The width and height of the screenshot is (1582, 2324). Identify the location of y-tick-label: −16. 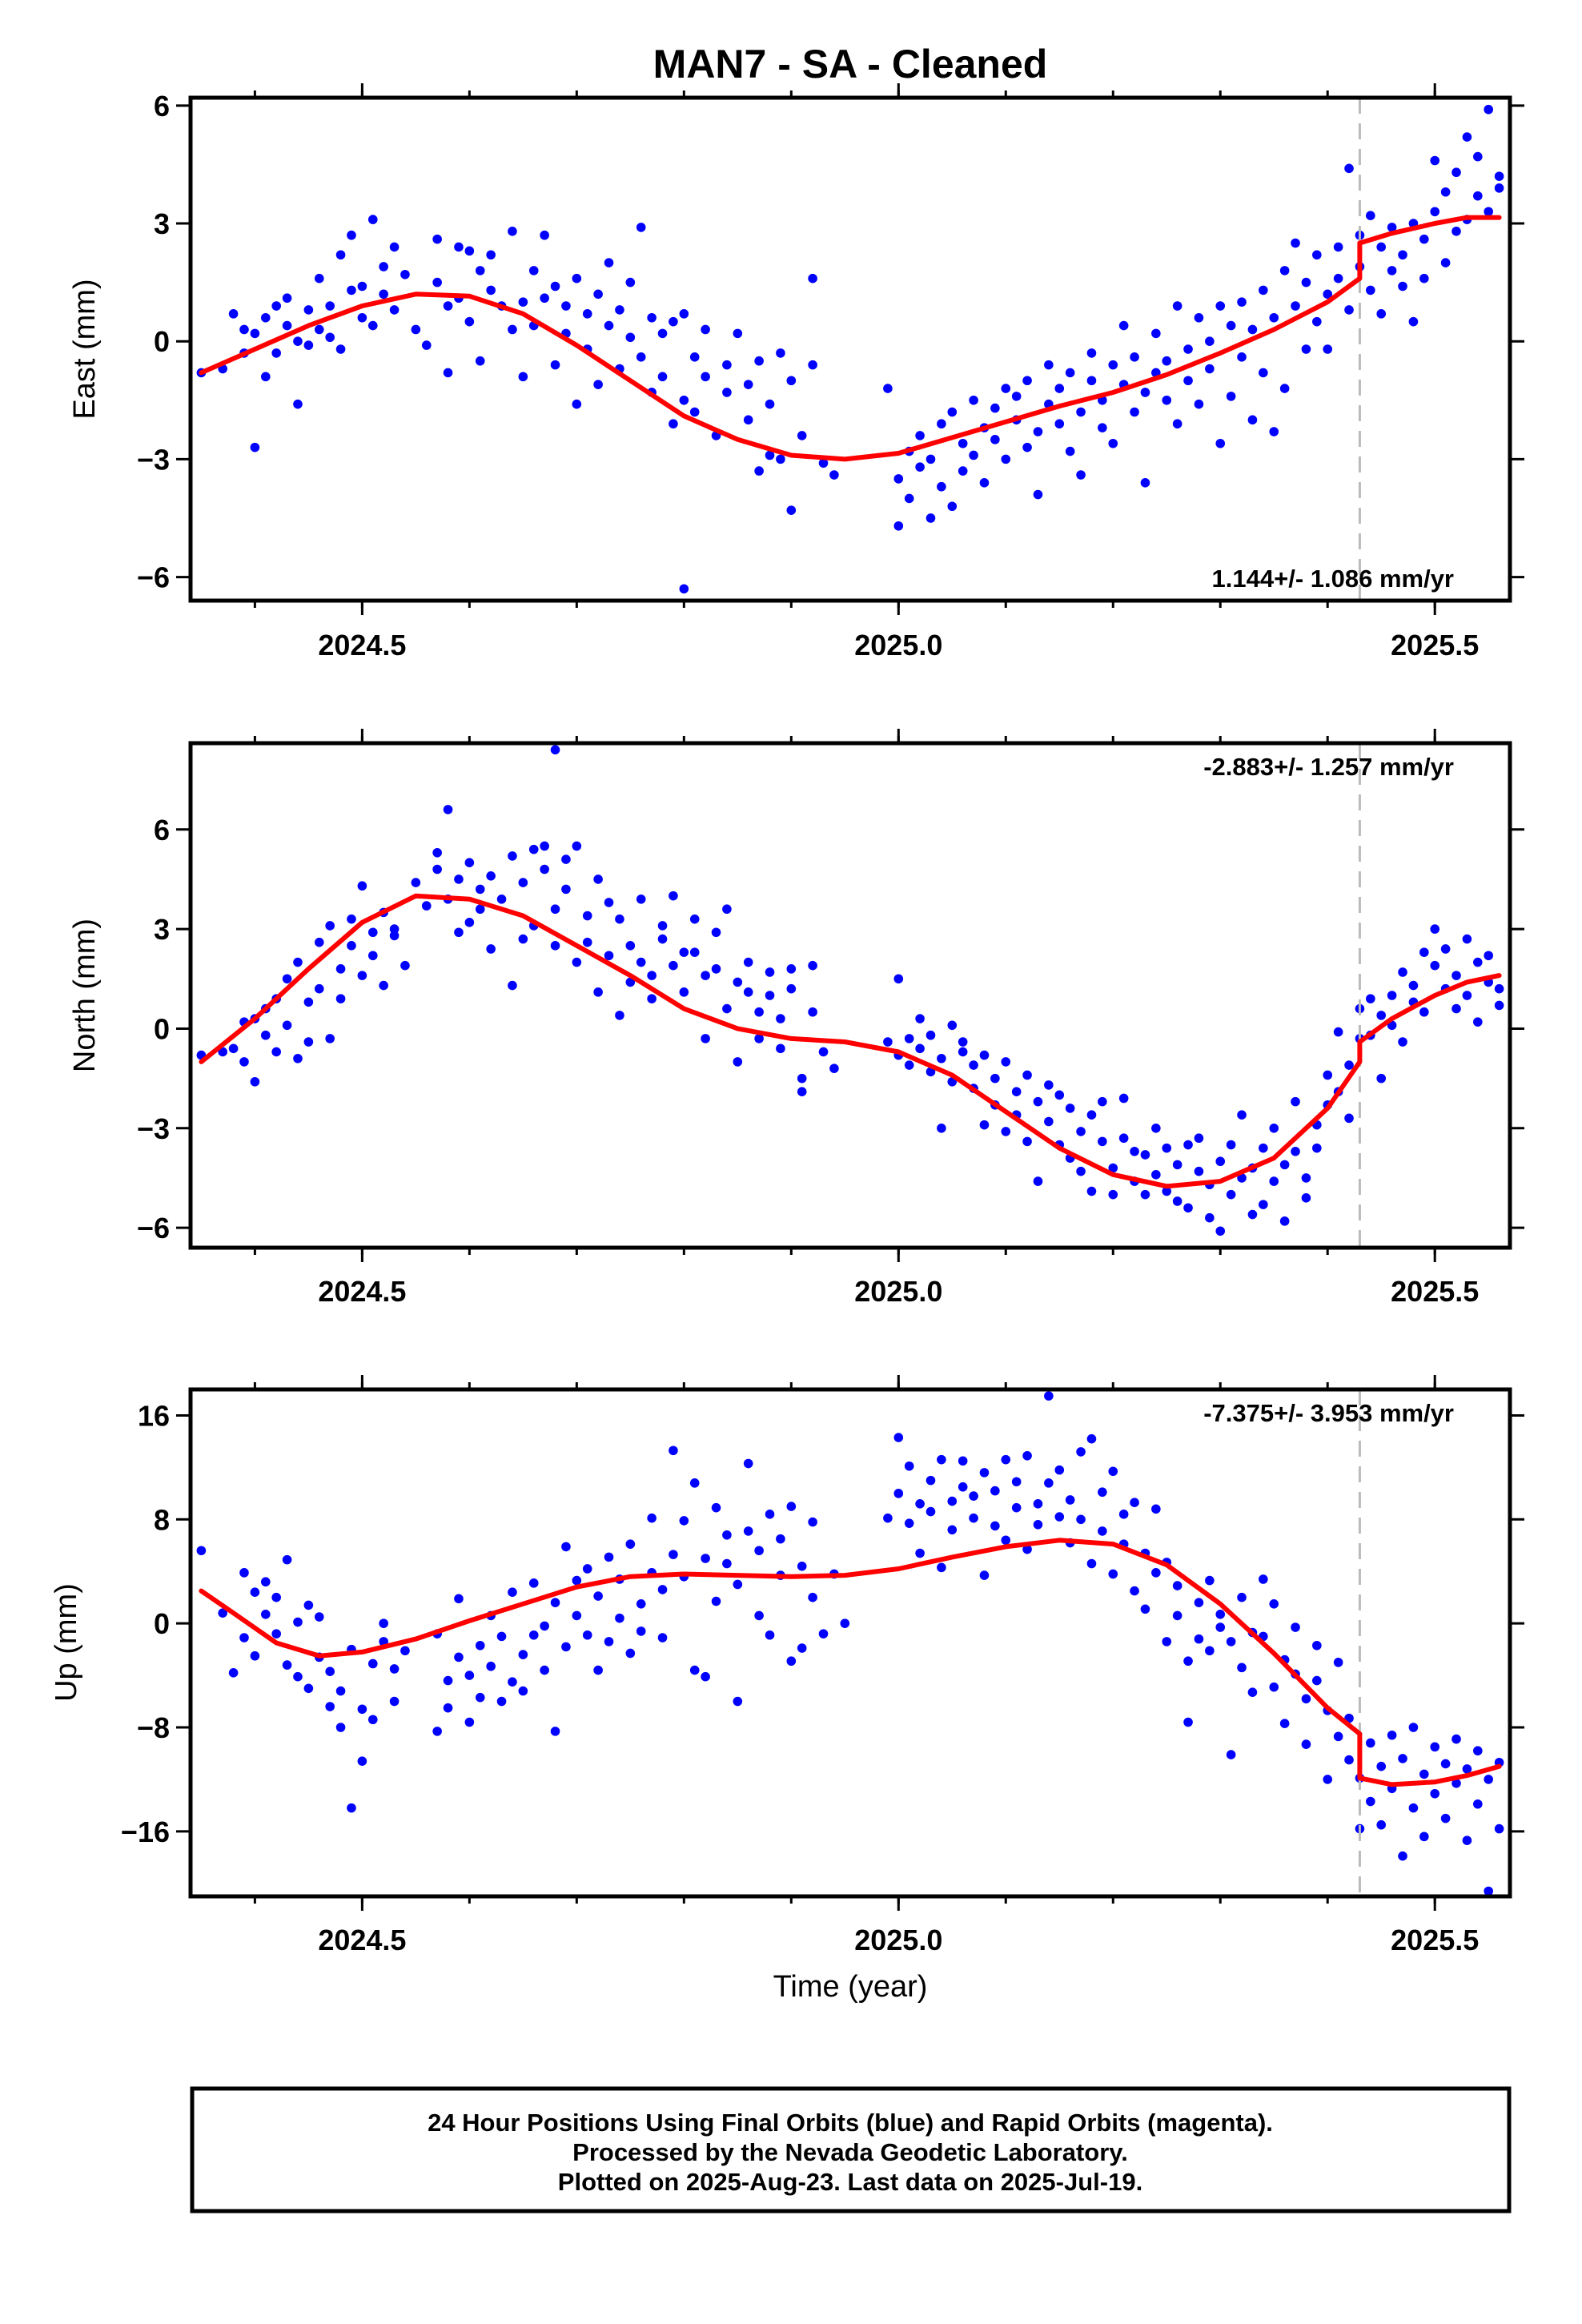
(145, 1832).